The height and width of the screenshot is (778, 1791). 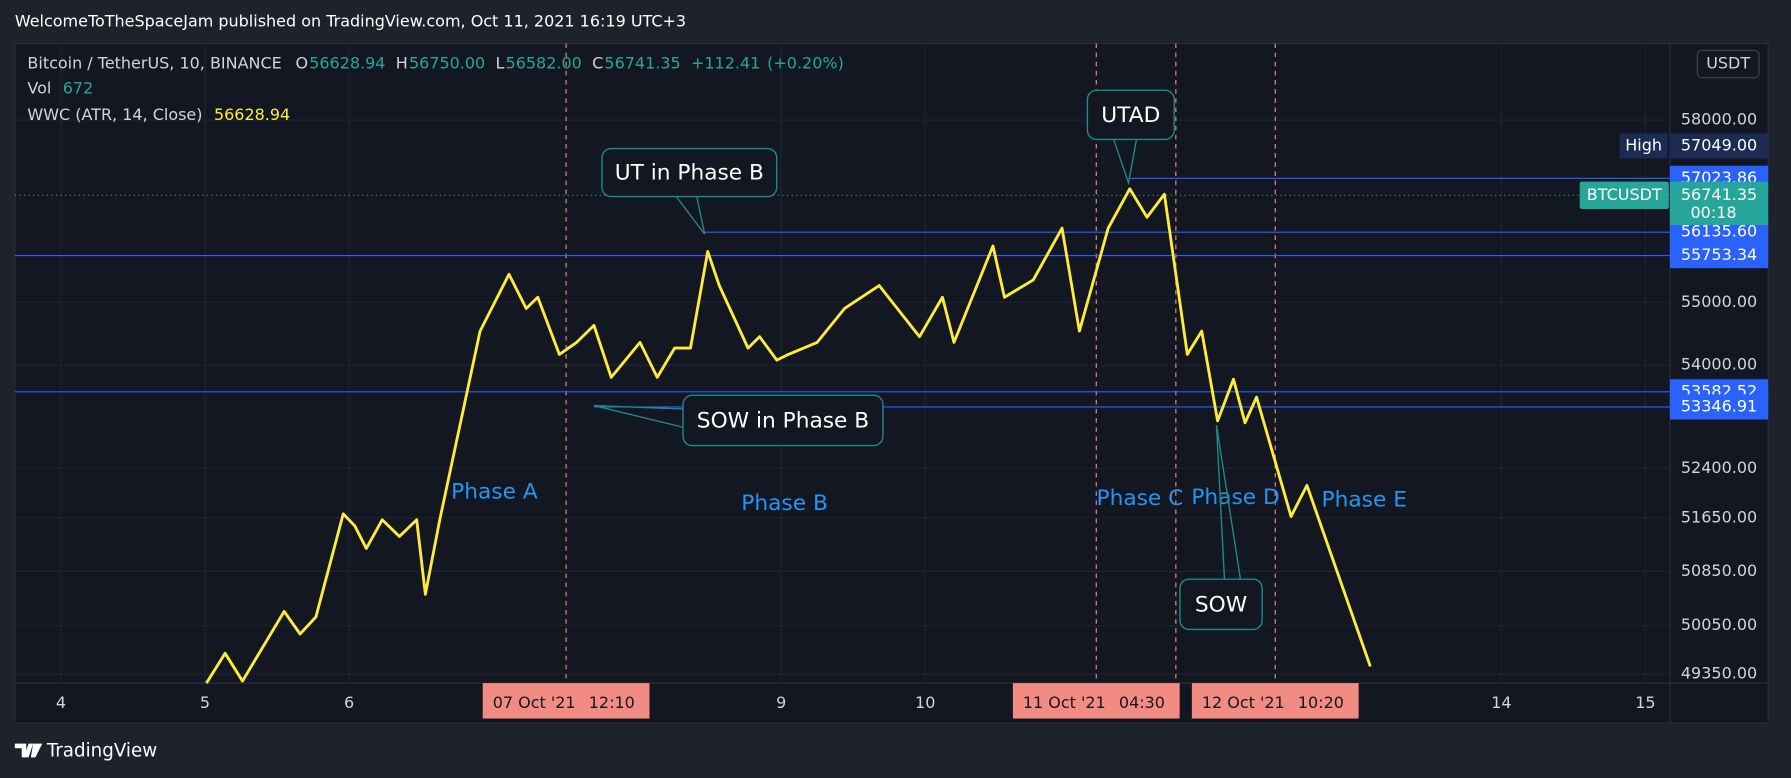 What do you see at coordinates (1140, 498) in the screenshot?
I see `phase-label: Phase C` at bounding box center [1140, 498].